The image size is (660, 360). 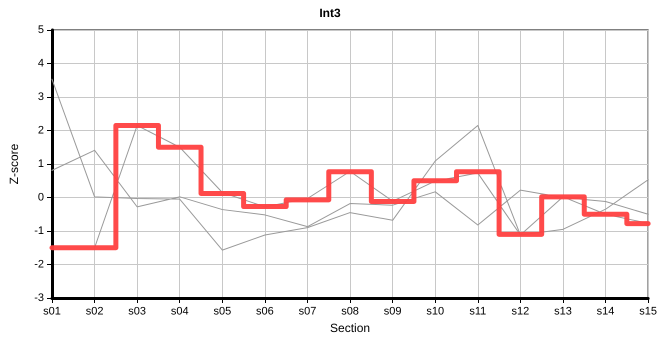 I want to click on x-tick-label: s02, so click(x=95, y=312).